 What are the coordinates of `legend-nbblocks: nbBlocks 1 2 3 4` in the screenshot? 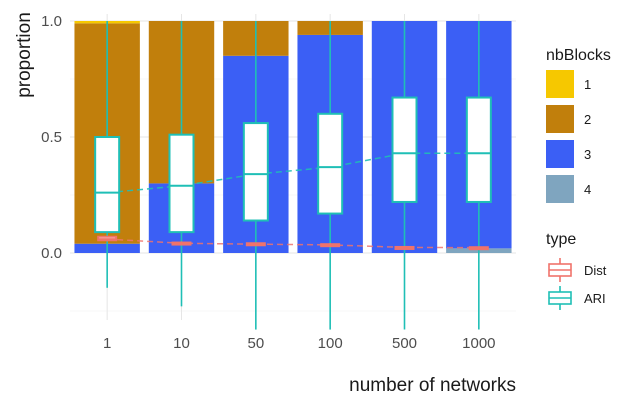 It's located at (578, 125).